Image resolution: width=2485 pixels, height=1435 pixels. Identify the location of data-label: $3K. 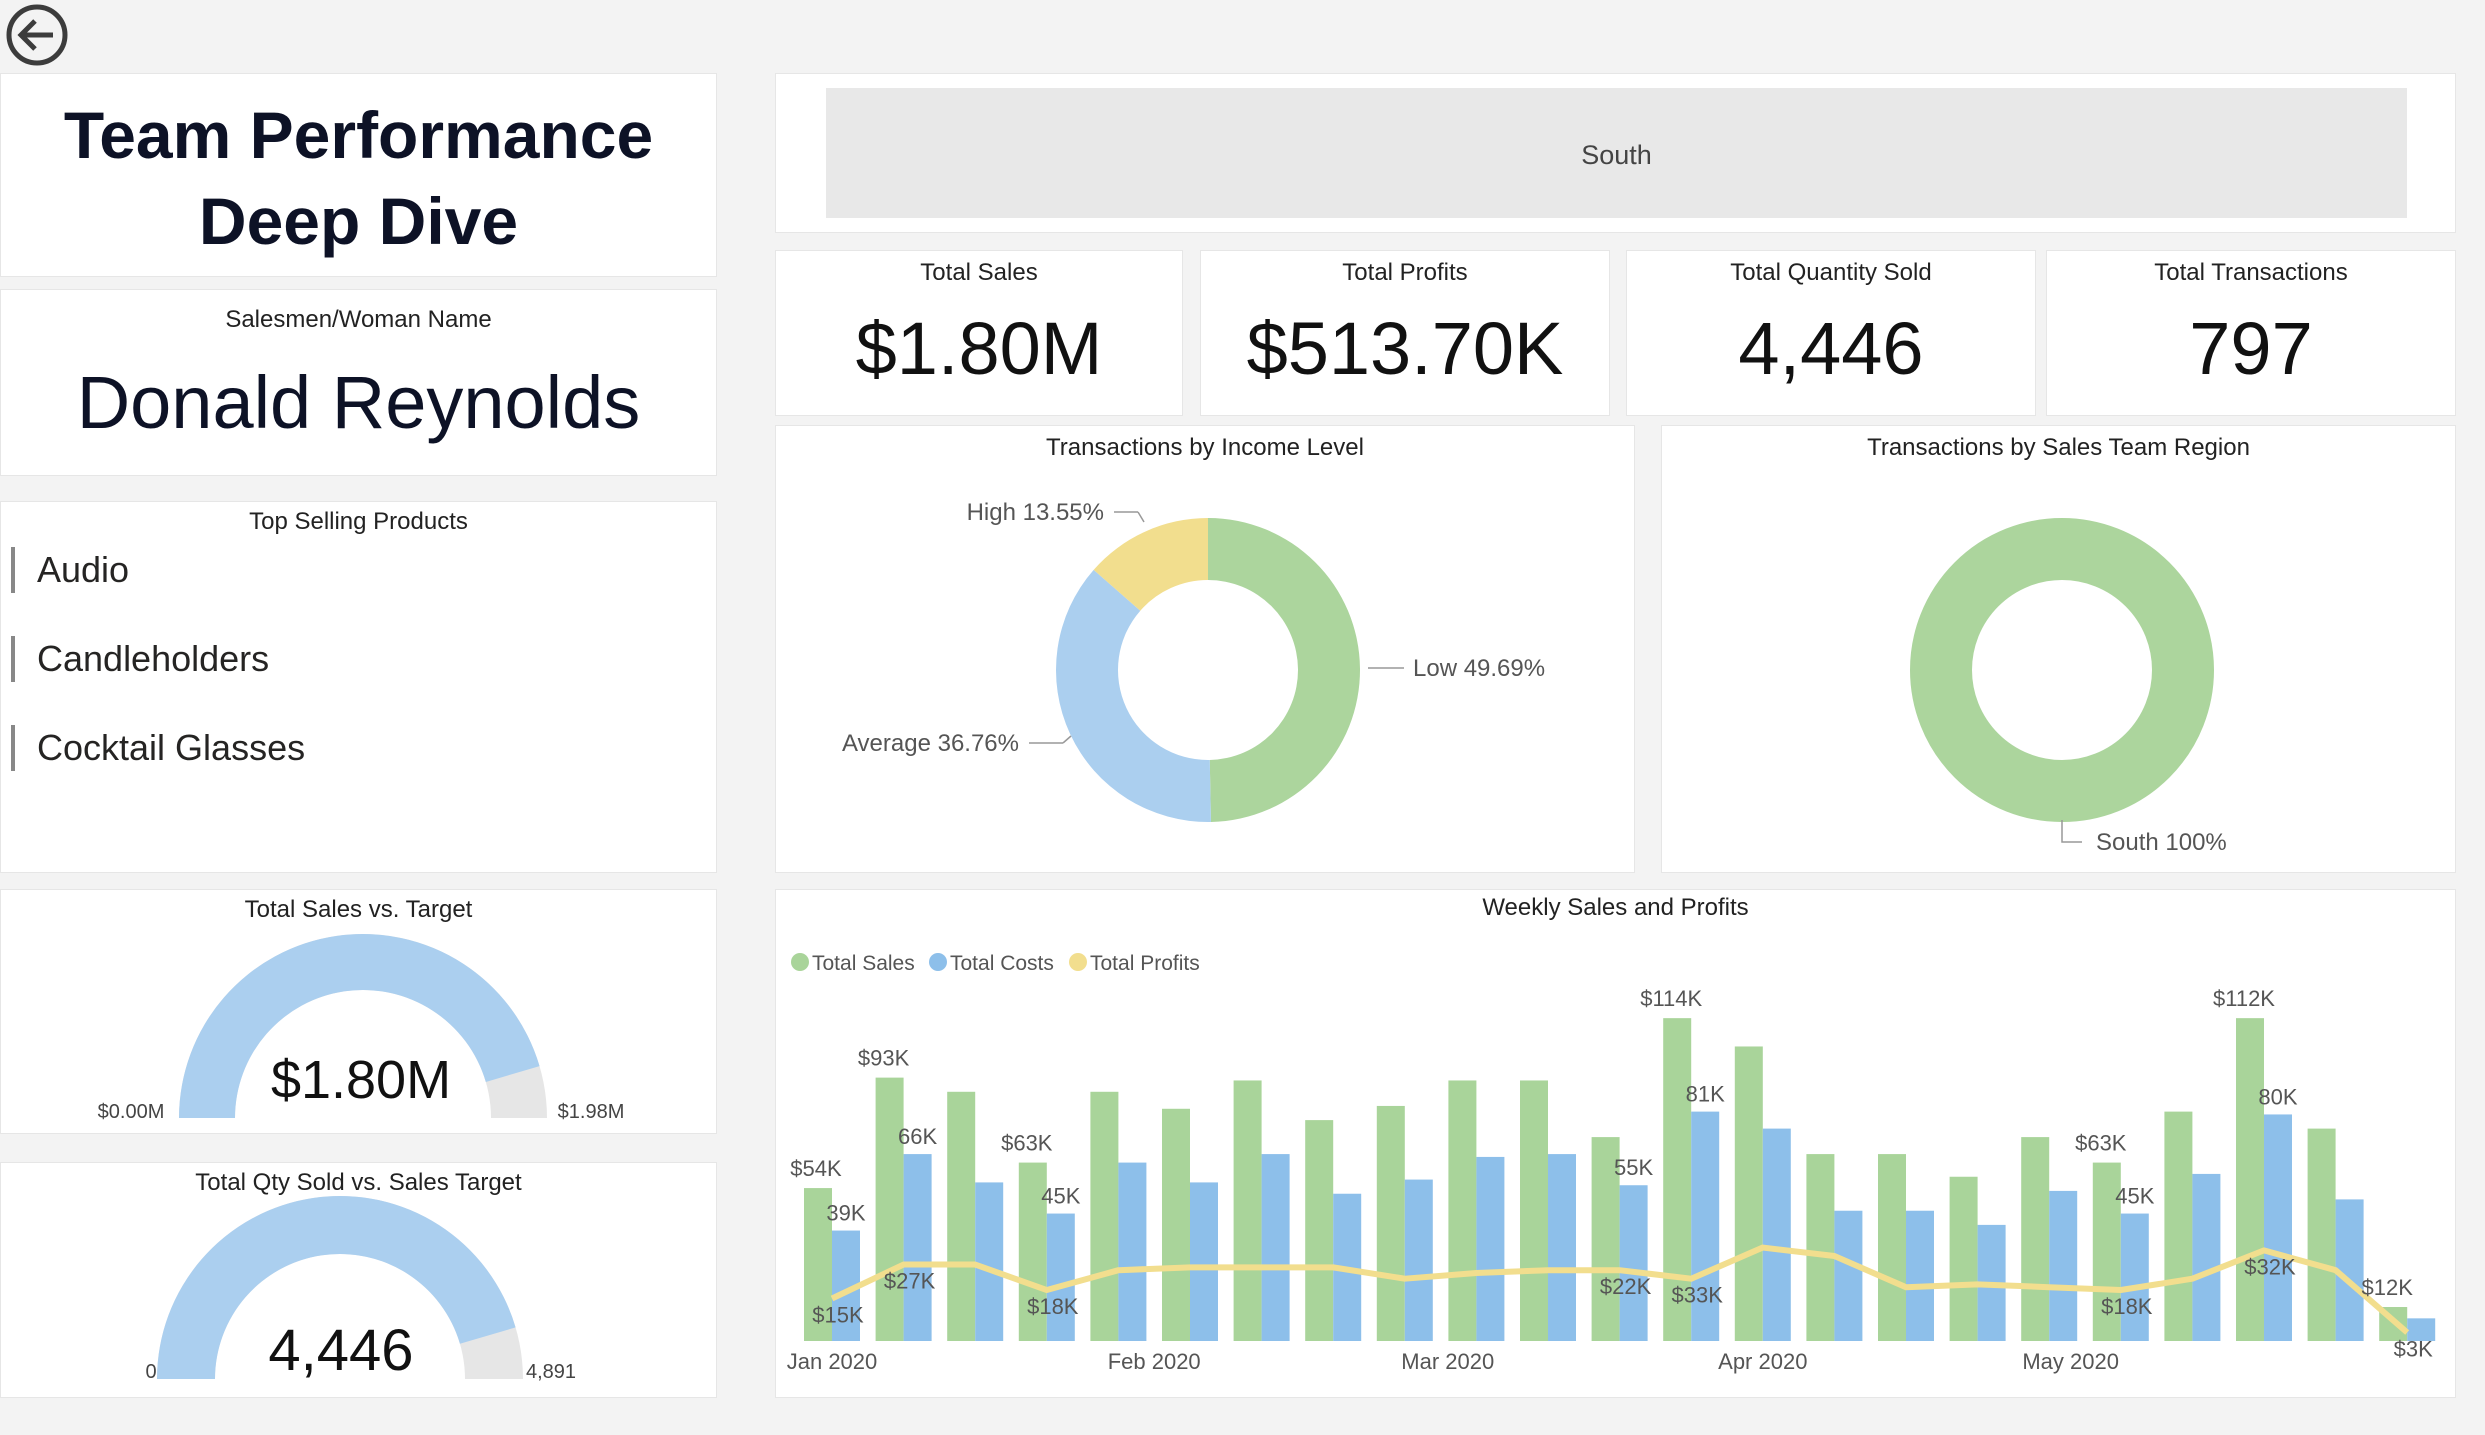
(2413, 1349).